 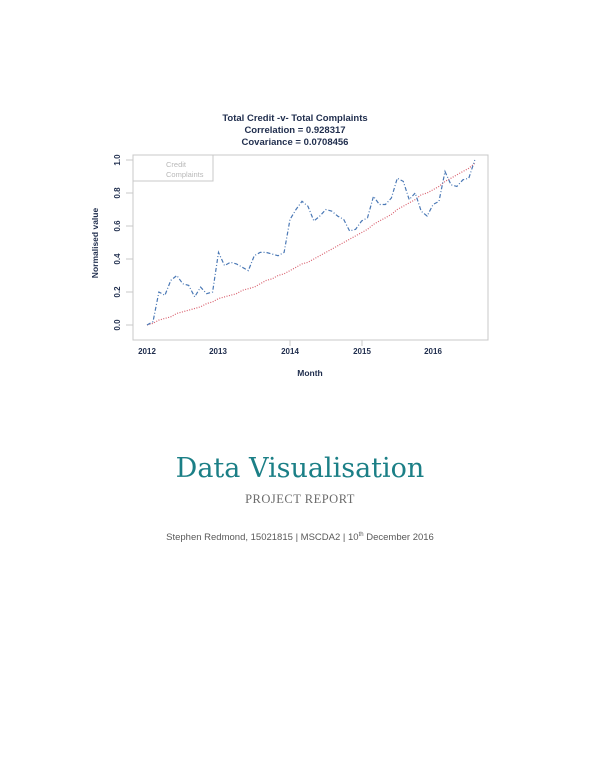 I want to click on x-axis, so click(x=326, y=343).